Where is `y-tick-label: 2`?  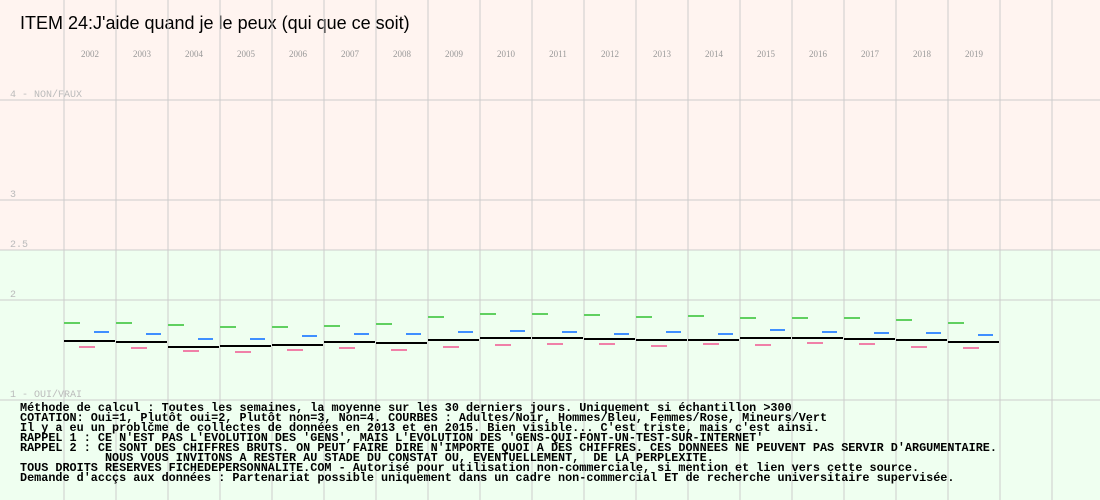
y-tick-label: 2 is located at coordinates (13, 295).